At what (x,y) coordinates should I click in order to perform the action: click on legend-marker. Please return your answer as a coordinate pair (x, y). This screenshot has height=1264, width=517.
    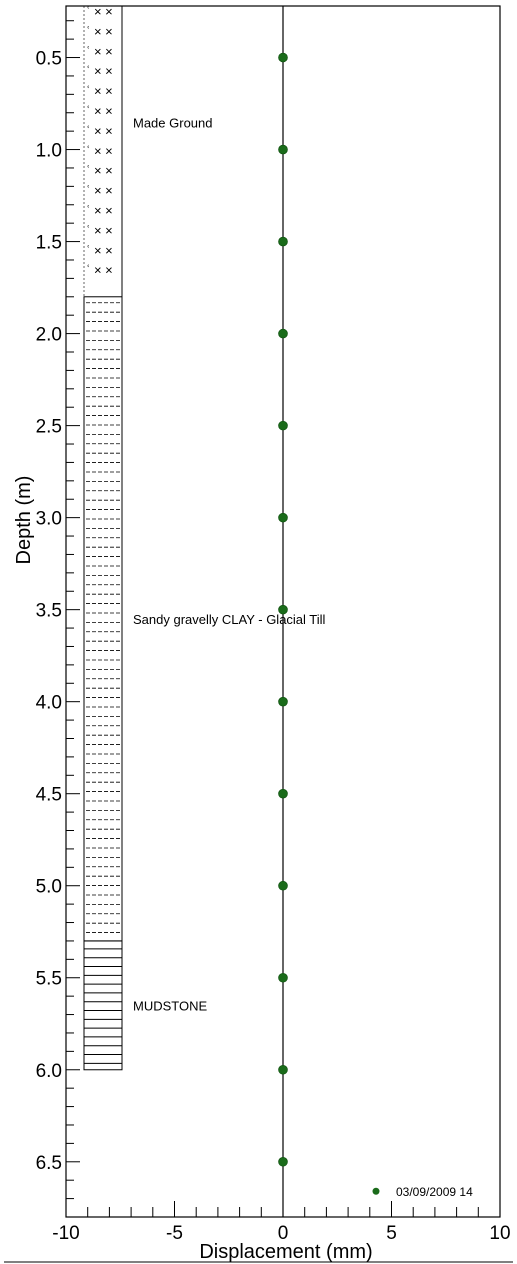
    Looking at the image, I should click on (376, 1191).